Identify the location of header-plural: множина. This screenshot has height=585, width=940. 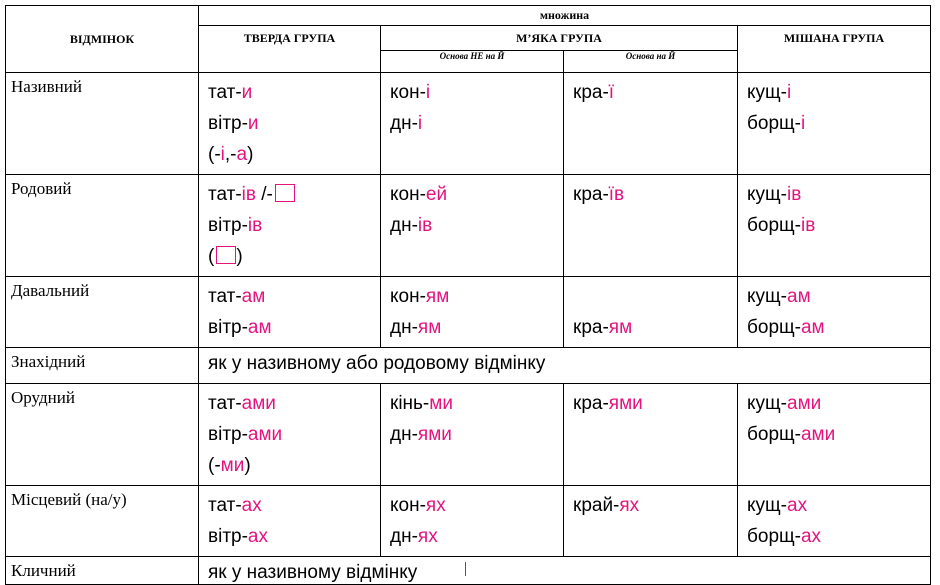
(564, 15).